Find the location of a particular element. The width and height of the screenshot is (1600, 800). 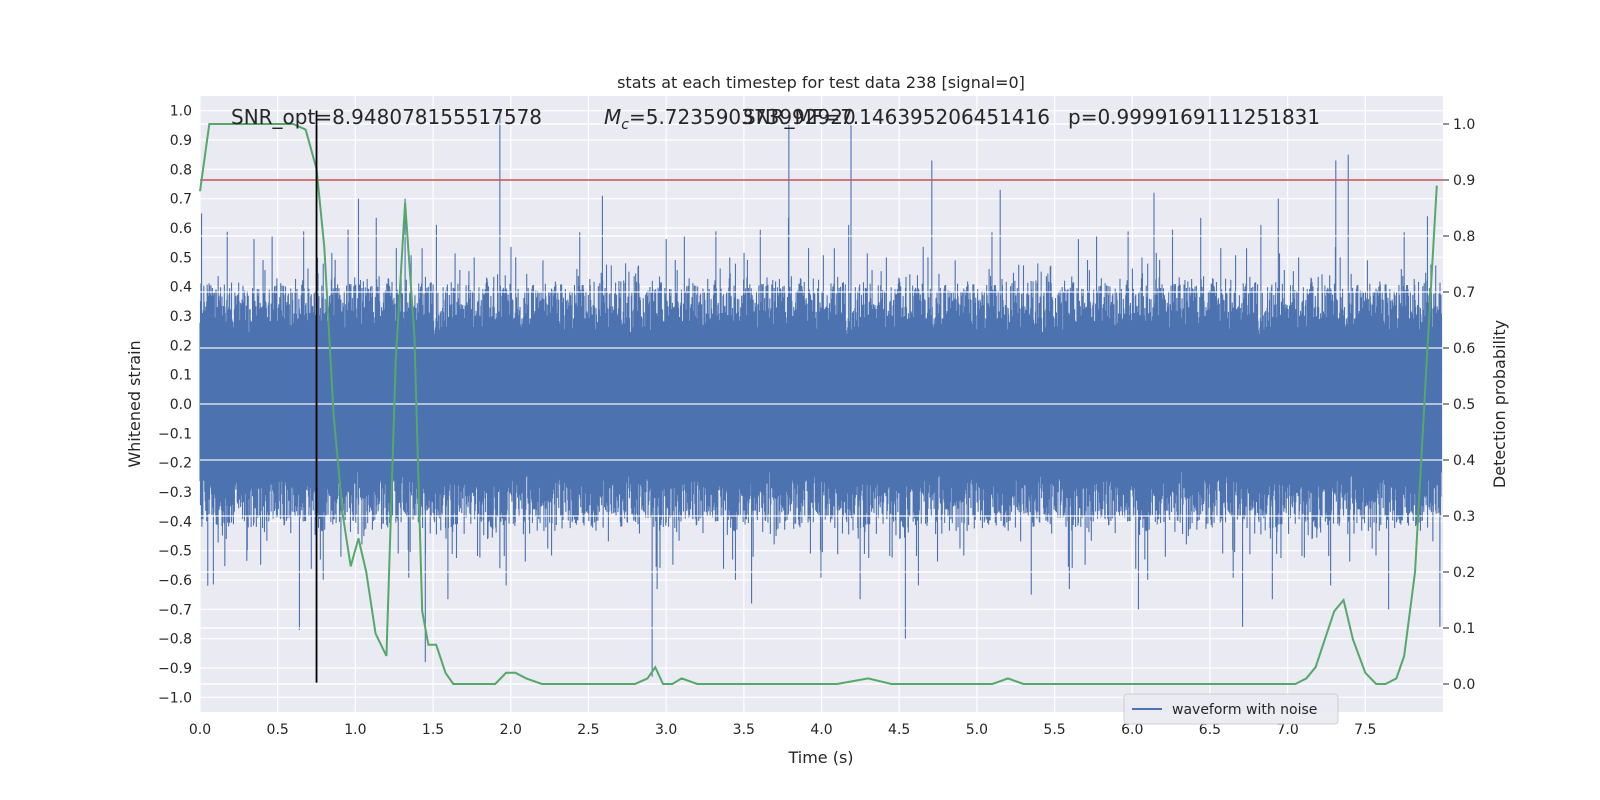

y-right-tick-label: 0.8 is located at coordinates (1464, 237).